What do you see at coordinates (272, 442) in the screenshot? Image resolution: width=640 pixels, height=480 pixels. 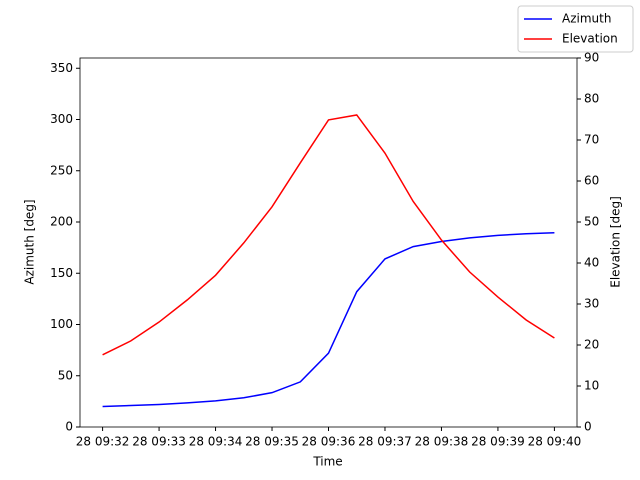 I see `x-tick-label: 28 09:35` at bounding box center [272, 442].